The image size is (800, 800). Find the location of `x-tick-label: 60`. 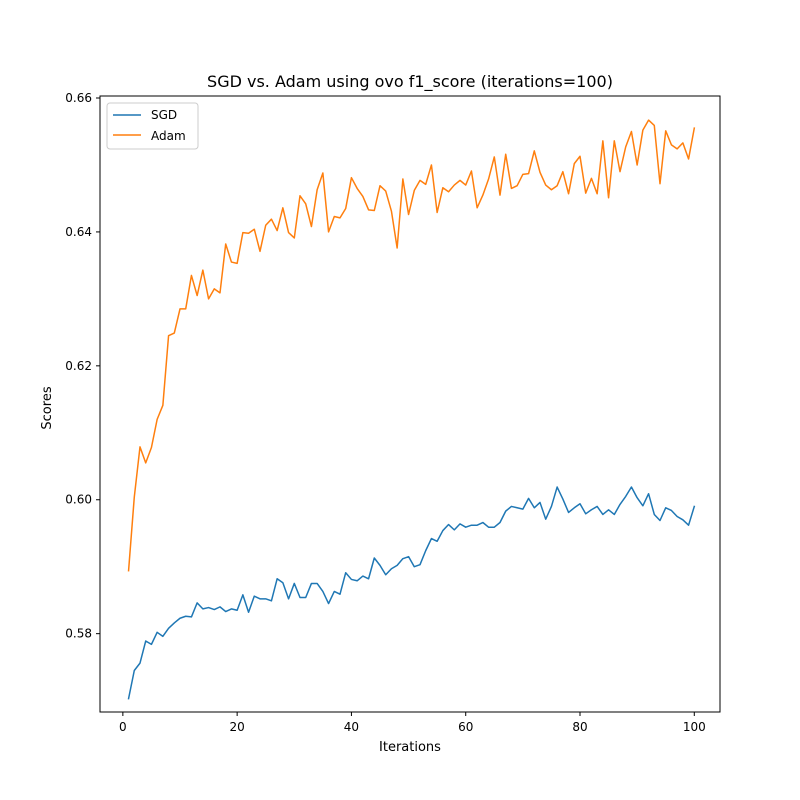

x-tick-label: 60 is located at coordinates (465, 727).